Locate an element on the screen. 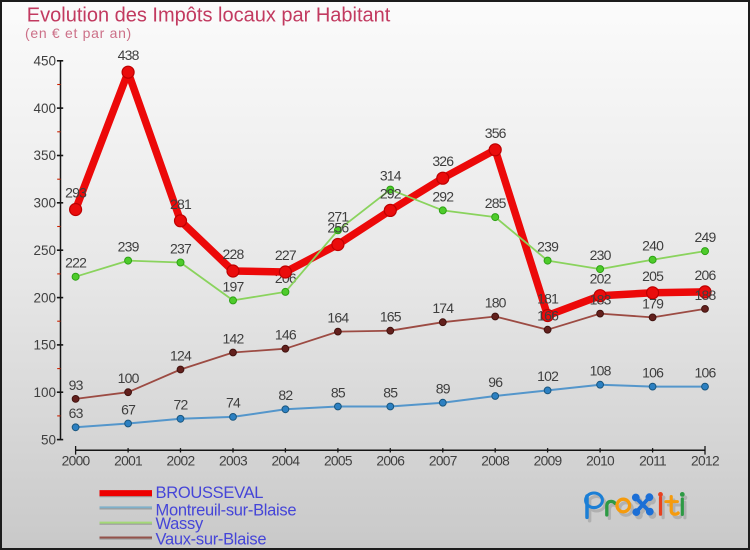 The image size is (750, 550). svg-text: 89 is located at coordinates (443, 389).